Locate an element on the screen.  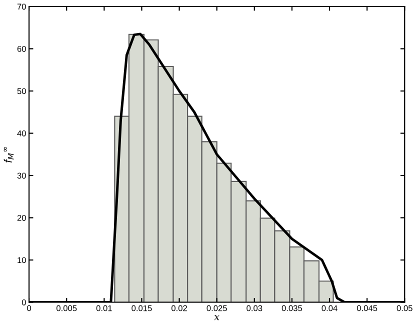
x-tick-label: 0.035 is located at coordinates (292, 308).